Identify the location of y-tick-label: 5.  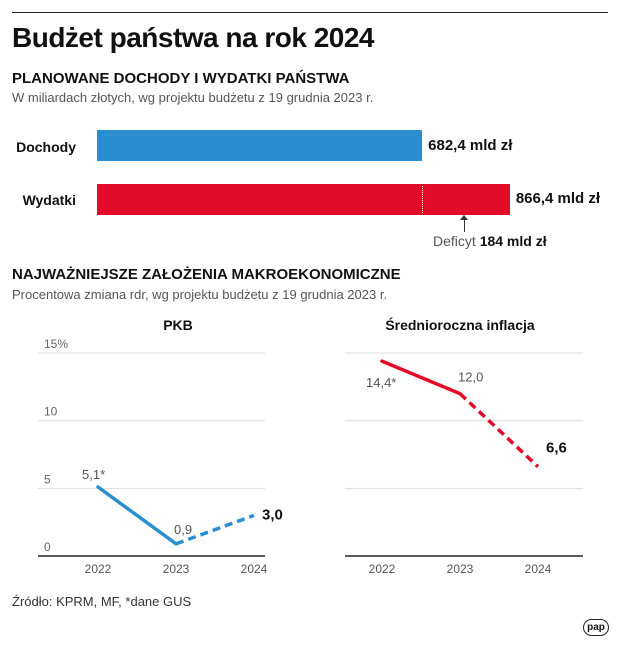
(47, 479).